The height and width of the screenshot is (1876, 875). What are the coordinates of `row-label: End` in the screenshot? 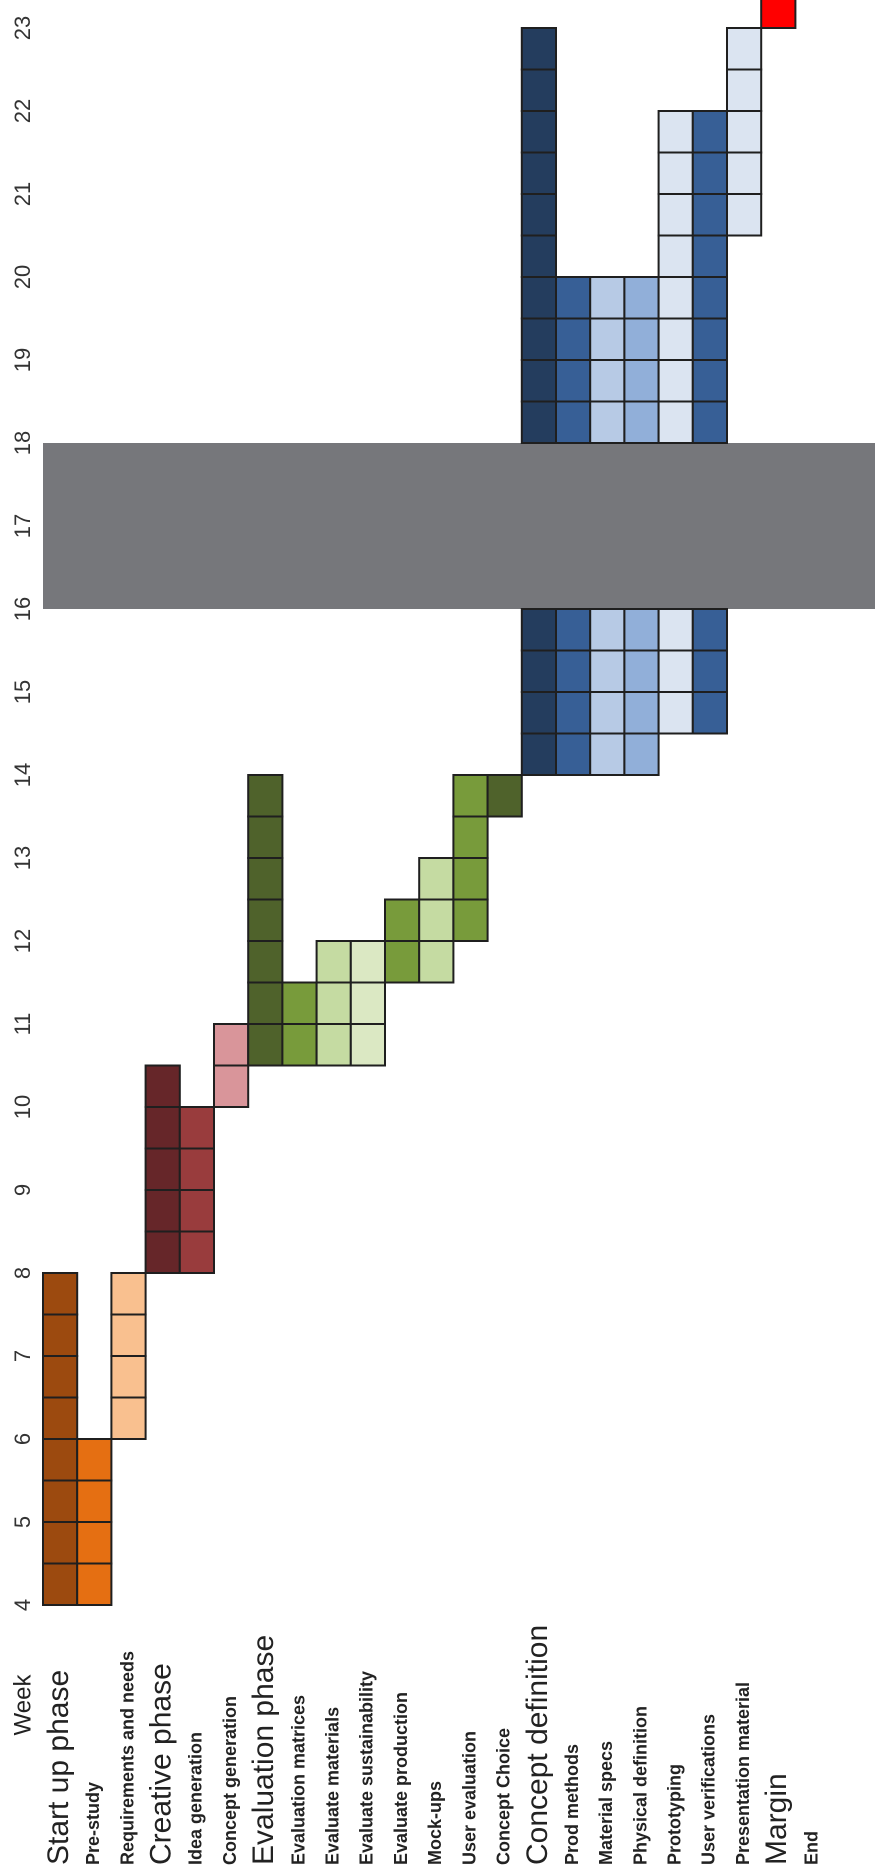 It's located at (811, 1848).